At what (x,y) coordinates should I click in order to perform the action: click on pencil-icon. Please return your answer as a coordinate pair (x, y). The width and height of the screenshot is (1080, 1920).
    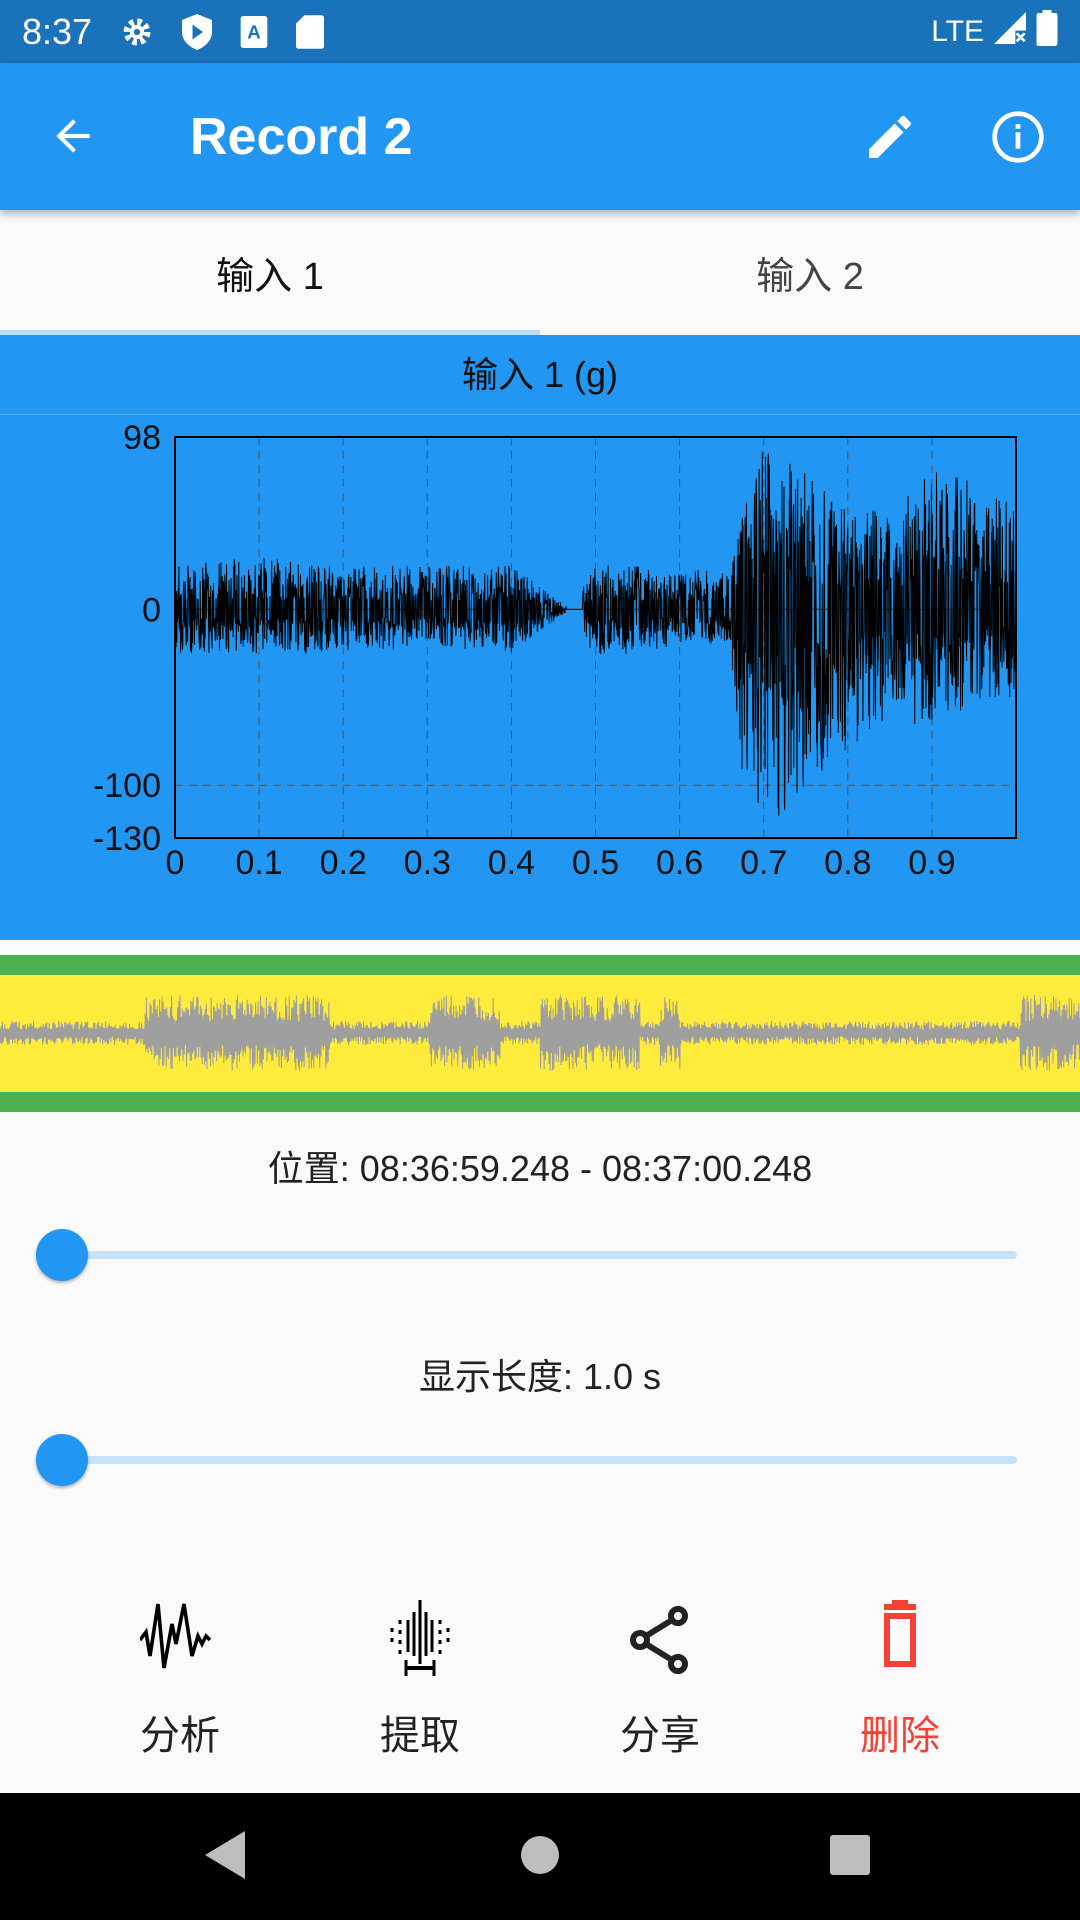
    Looking at the image, I should click on (890, 139).